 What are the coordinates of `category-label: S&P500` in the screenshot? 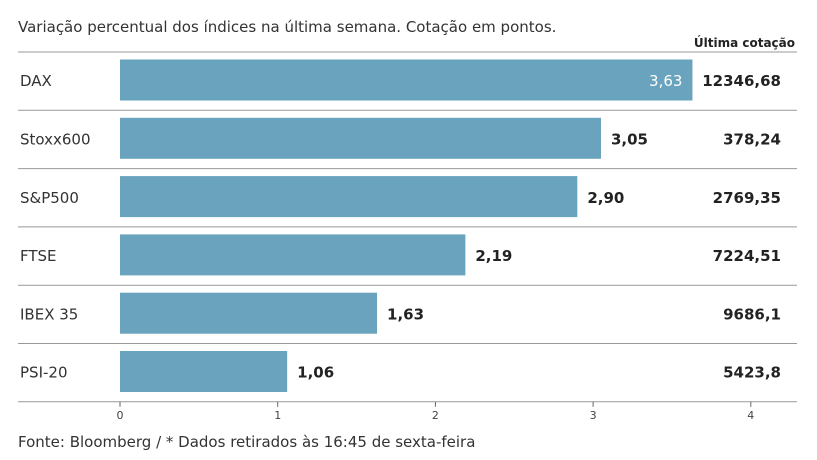 It's located at (49, 198).